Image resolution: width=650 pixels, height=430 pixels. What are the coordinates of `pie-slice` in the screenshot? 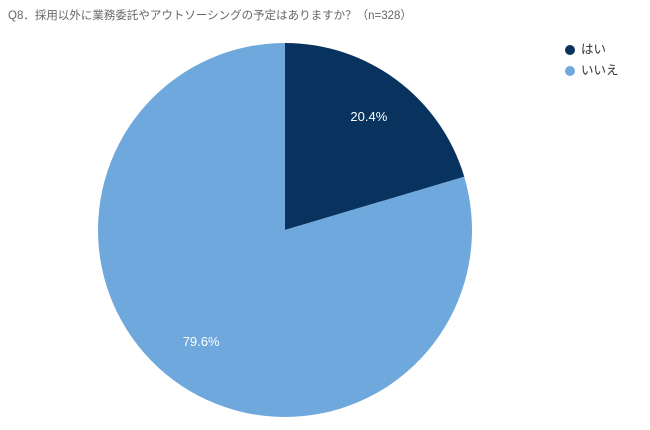 It's located at (375, 136).